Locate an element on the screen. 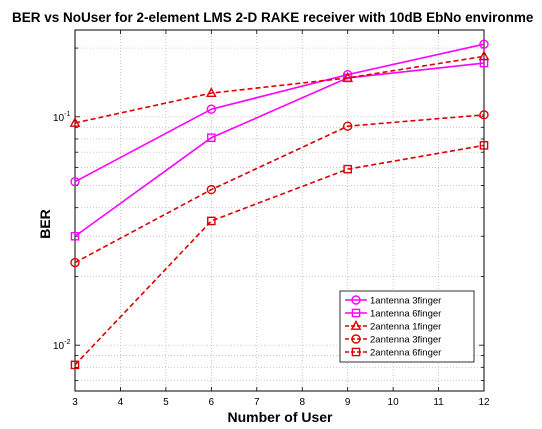 The height and width of the screenshot is (429, 542). x-tick-label: 12 is located at coordinates (484, 402).